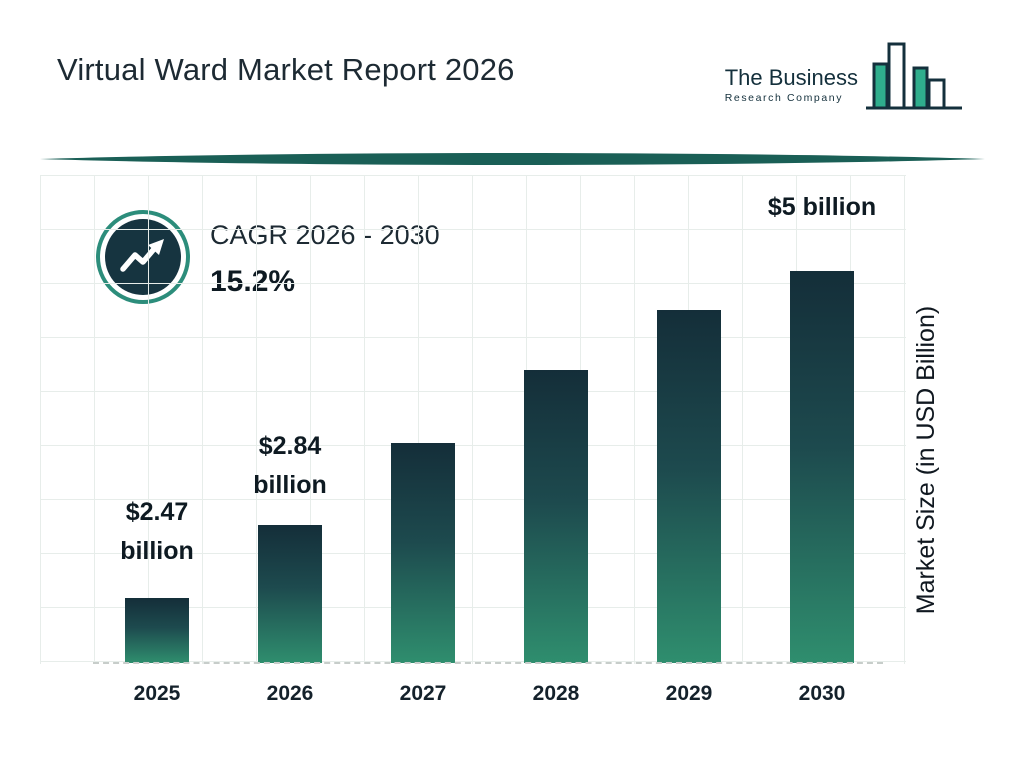 The width and height of the screenshot is (1024, 768). Describe the element at coordinates (290, 594) in the screenshot. I see `bar-2026` at that location.